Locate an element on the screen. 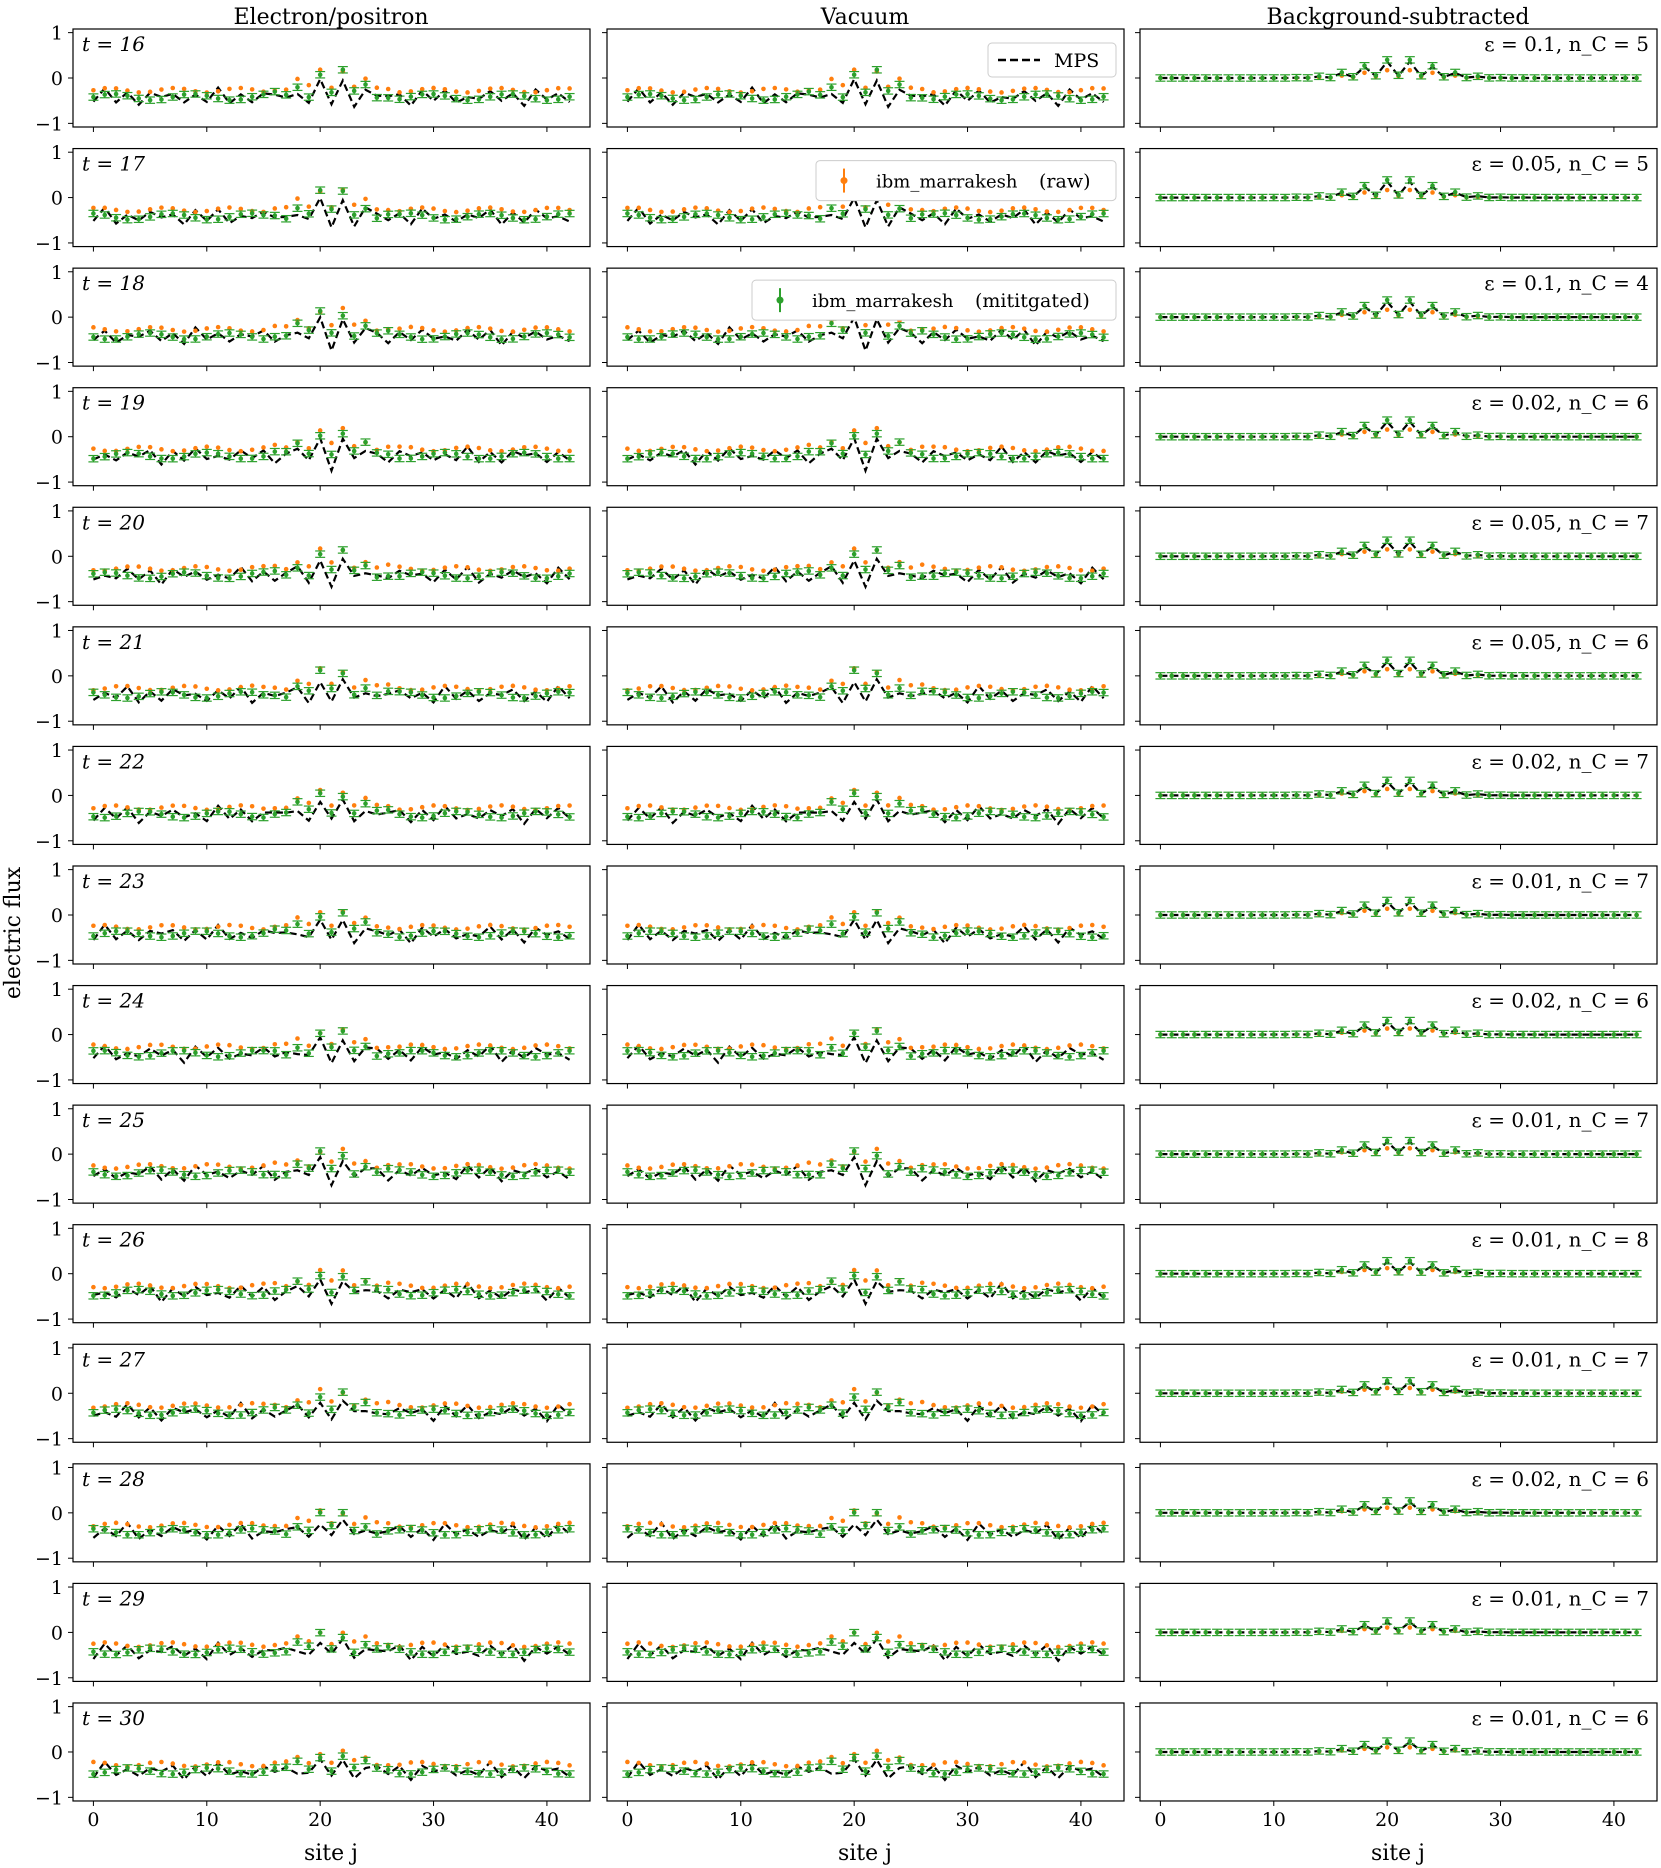 This screenshot has height=1868, width=1661. y-axis-label: electric flux is located at coordinates (13, 932).